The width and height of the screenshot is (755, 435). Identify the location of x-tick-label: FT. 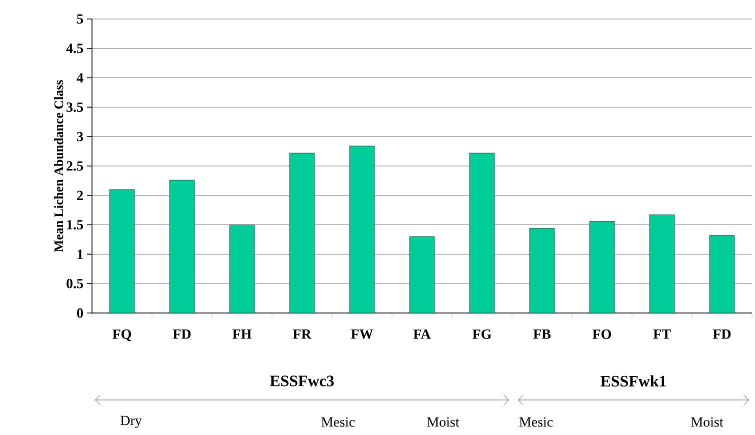
(662, 334).